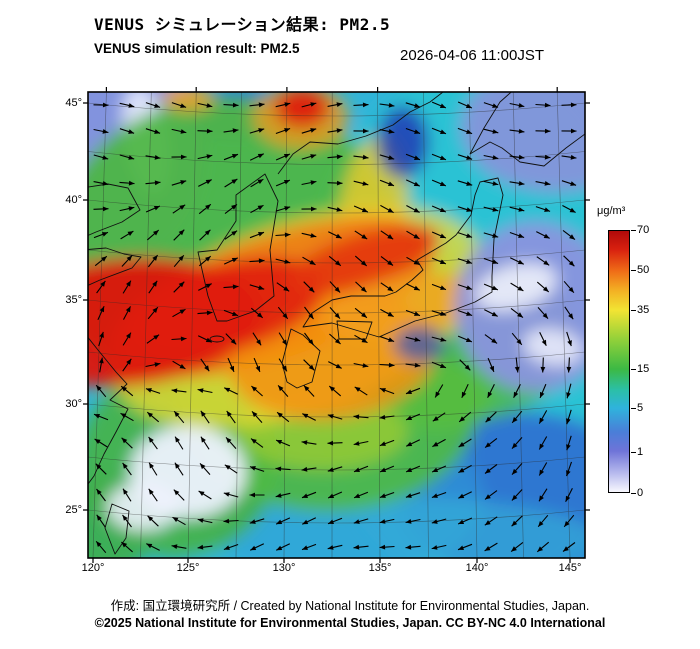 Image resolution: width=700 pixels, height=649 pixels. What do you see at coordinates (284, 568) in the screenshot?
I see `lon-label: 130°` at bounding box center [284, 568].